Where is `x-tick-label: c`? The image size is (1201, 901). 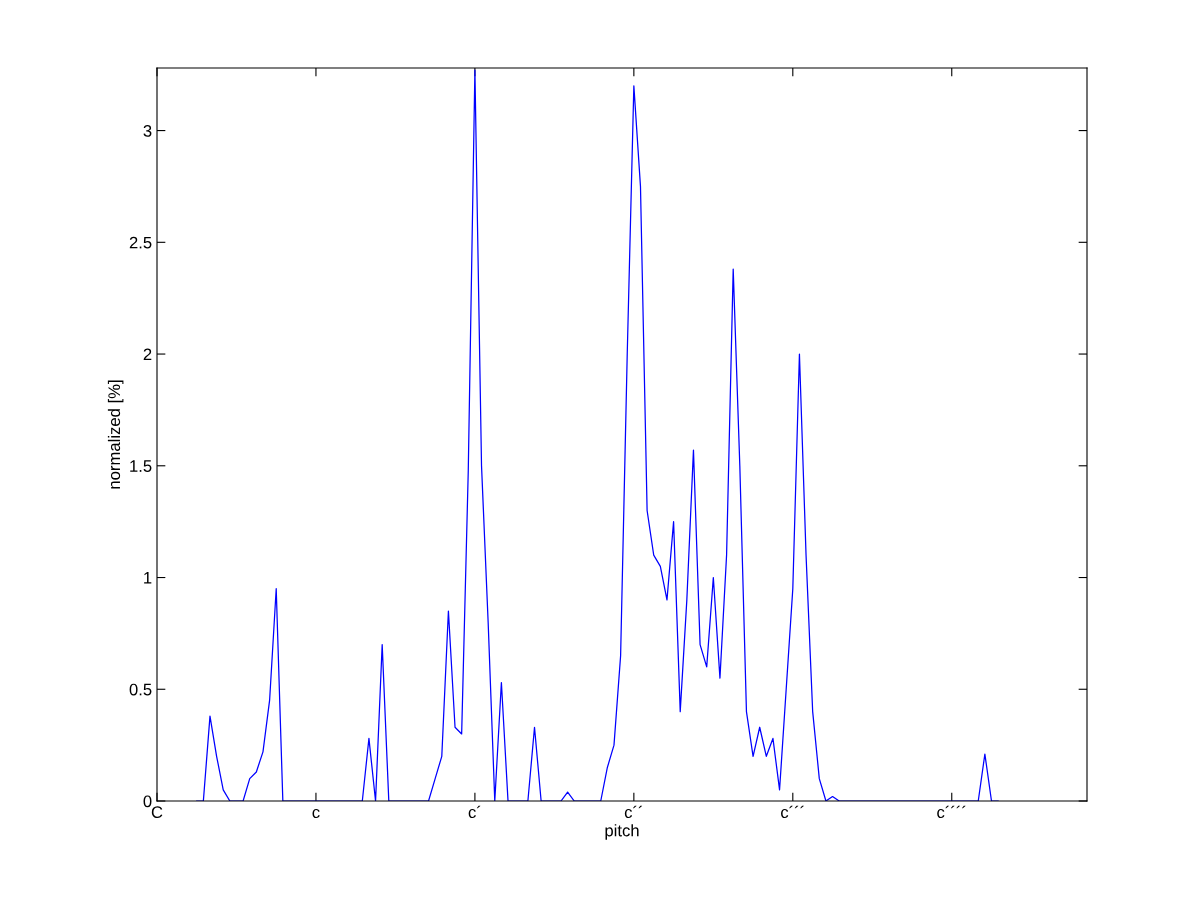 x-tick-label: c is located at coordinates (316, 813).